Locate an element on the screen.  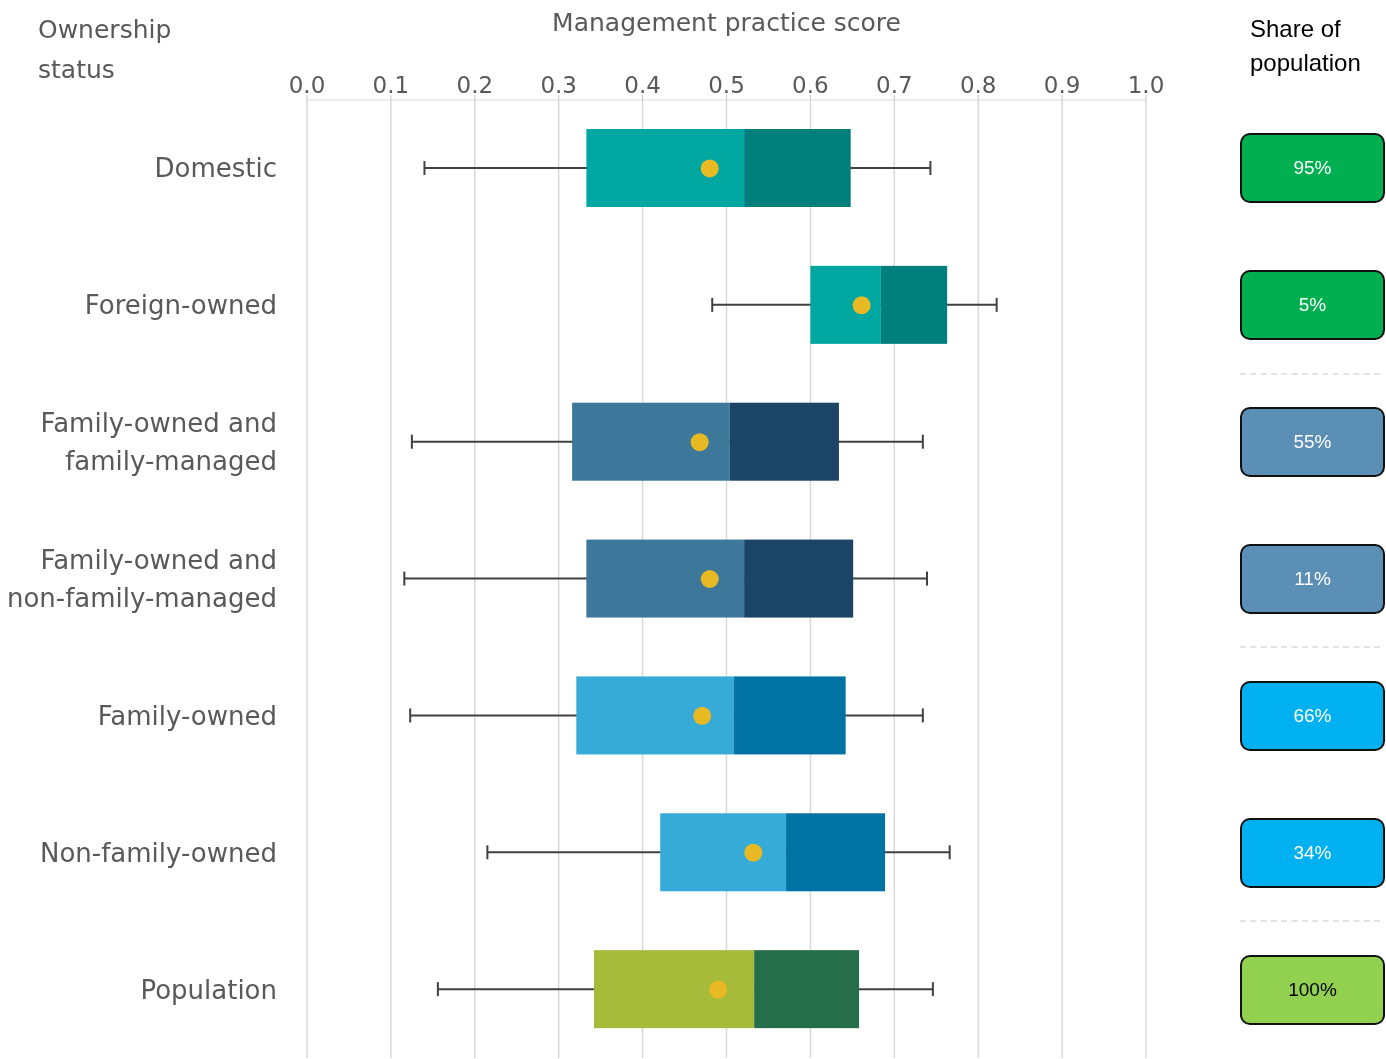
text: 66% is located at coordinates (1312, 715).